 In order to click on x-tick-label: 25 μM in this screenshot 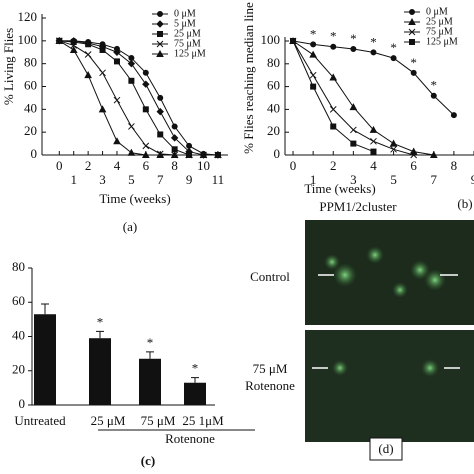, I will do `click(108, 420)`.